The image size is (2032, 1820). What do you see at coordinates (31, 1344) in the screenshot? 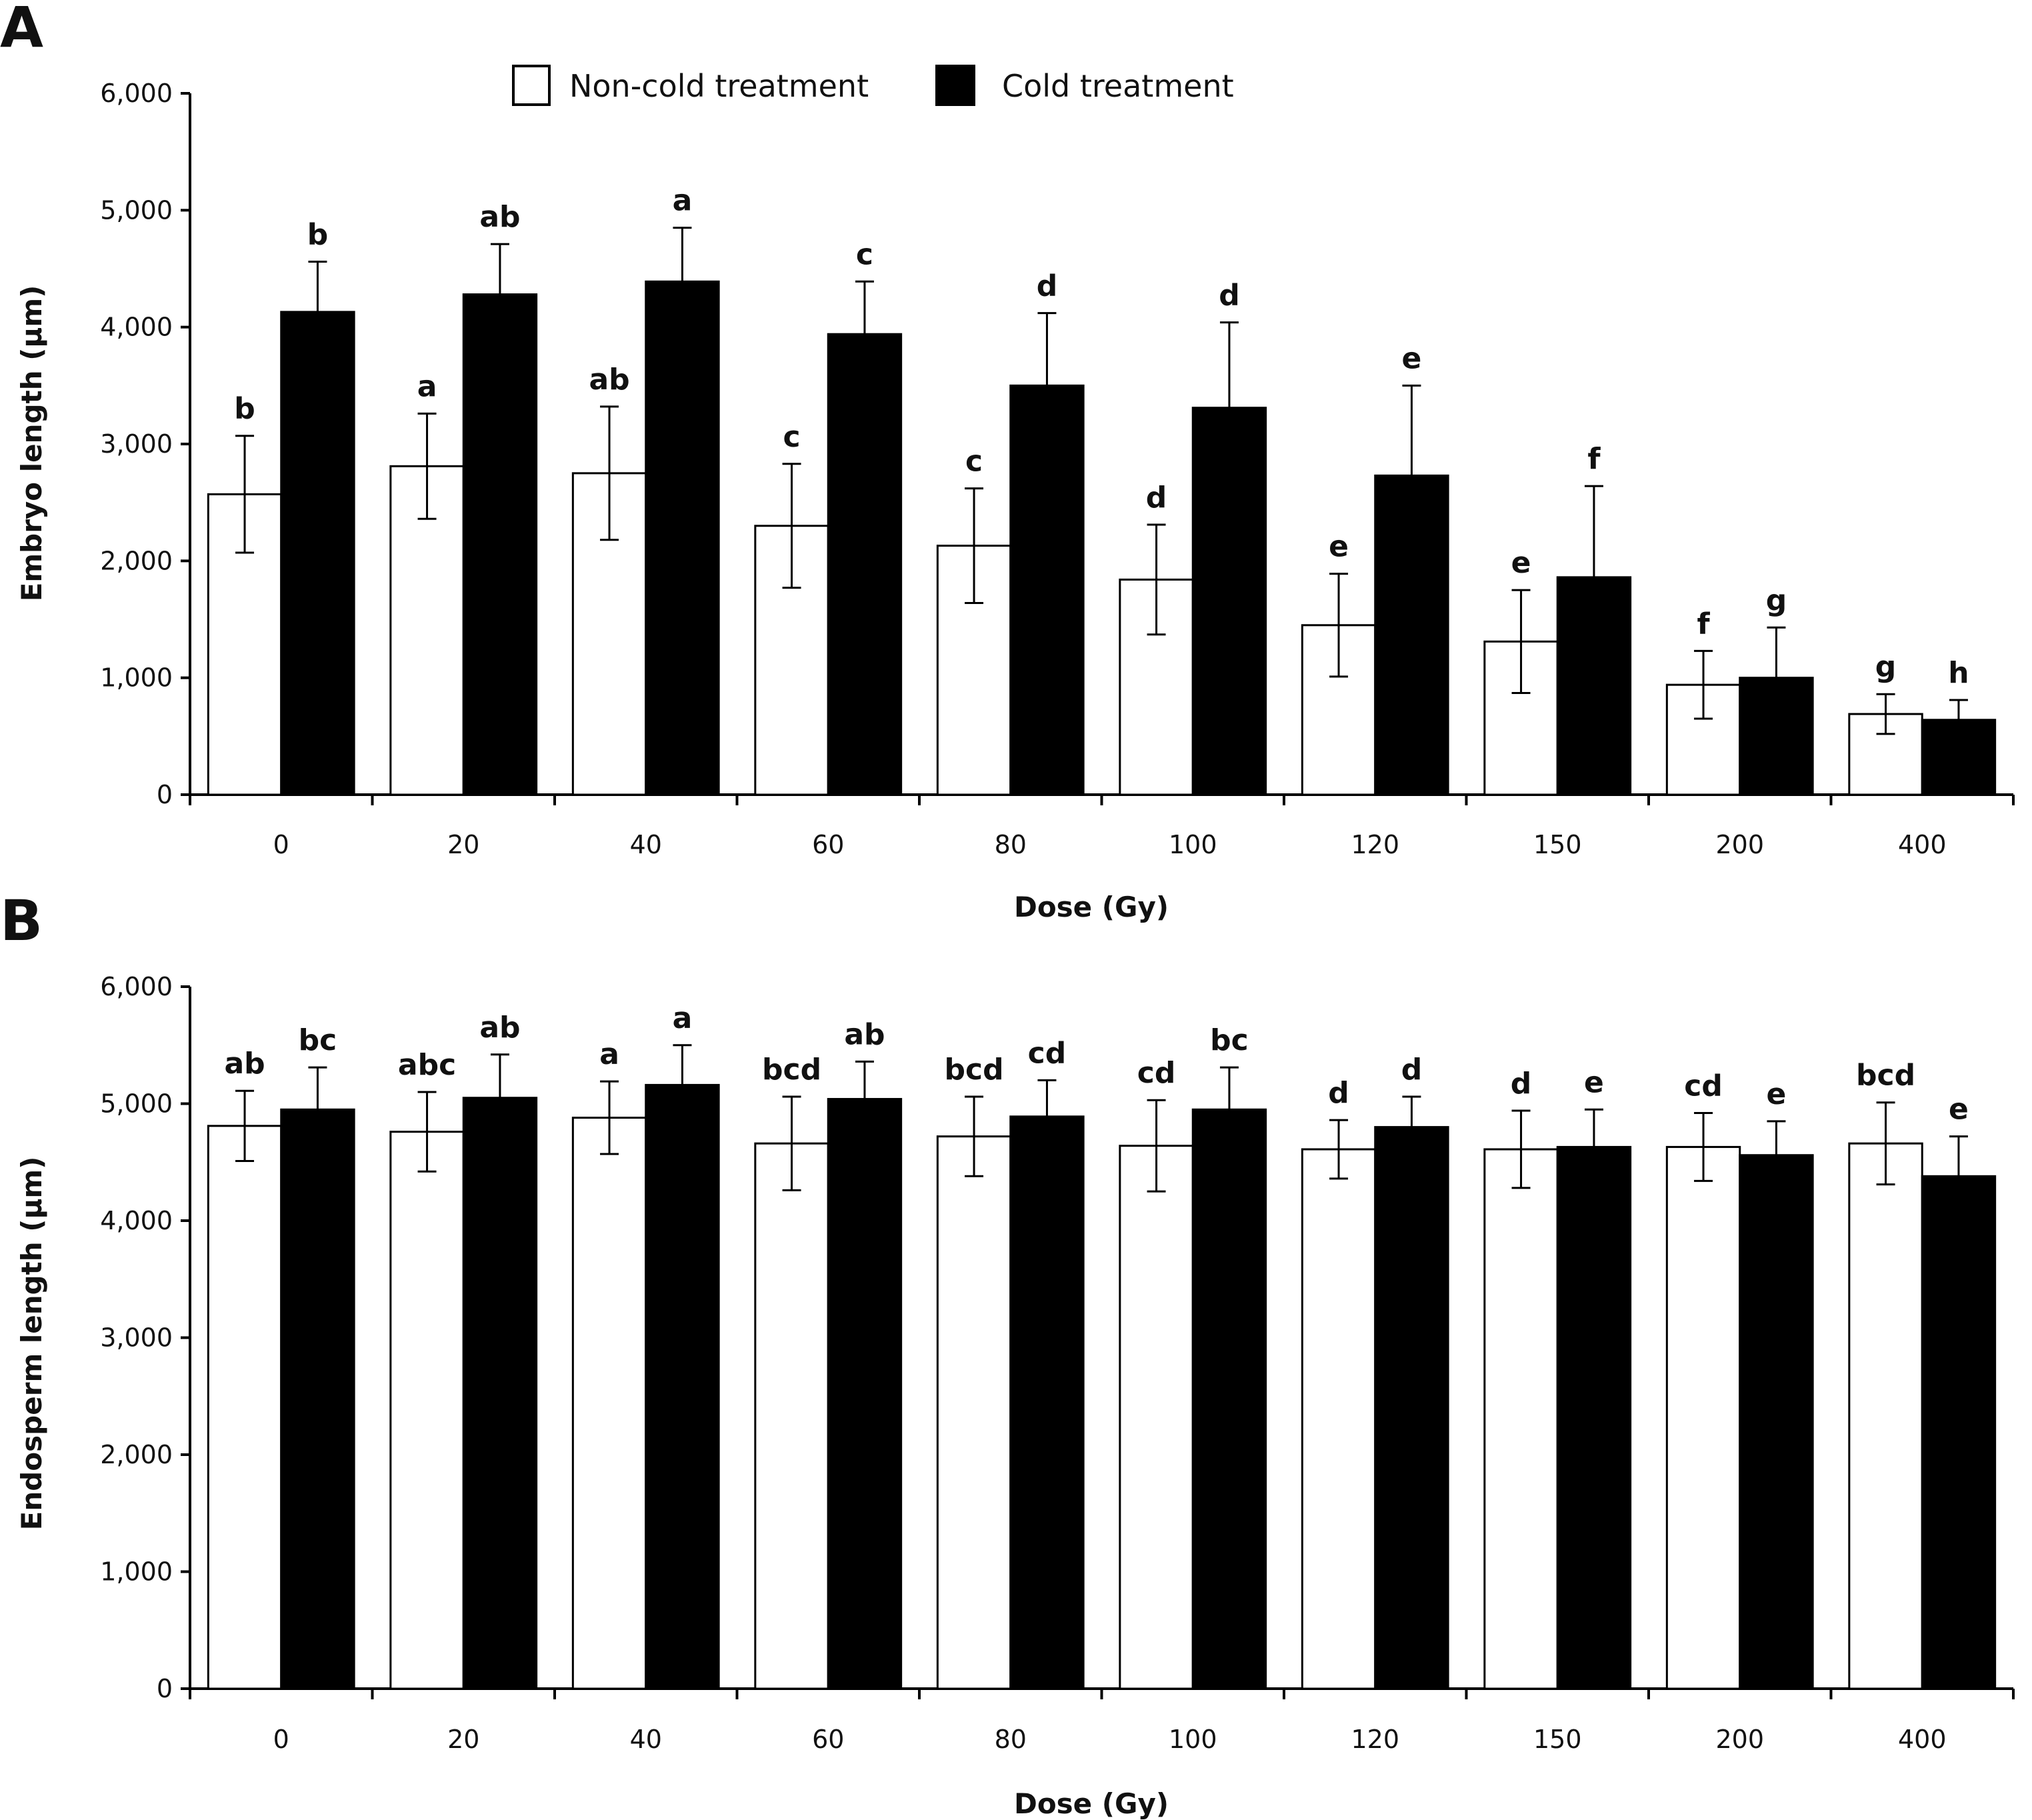
I see `y-axis-title: Endosperm length (μm)` at bounding box center [31, 1344].